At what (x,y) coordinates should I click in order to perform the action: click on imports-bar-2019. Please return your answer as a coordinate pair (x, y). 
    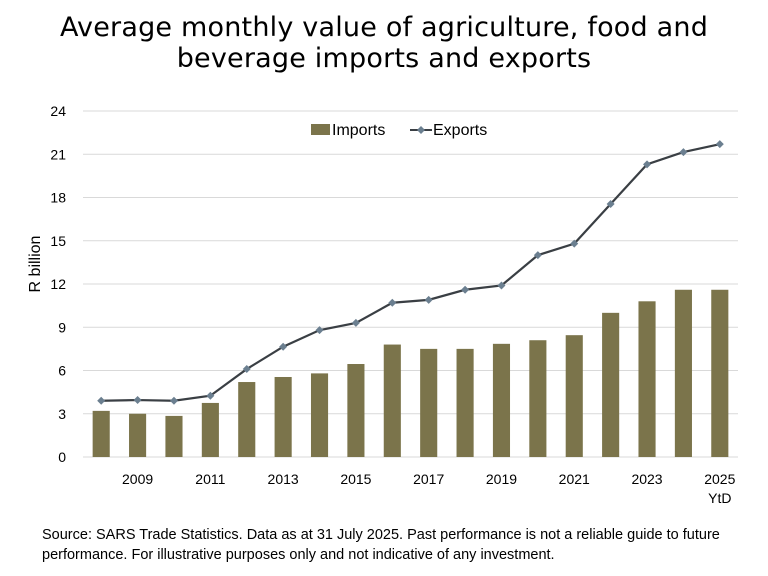
    Looking at the image, I should click on (501, 400).